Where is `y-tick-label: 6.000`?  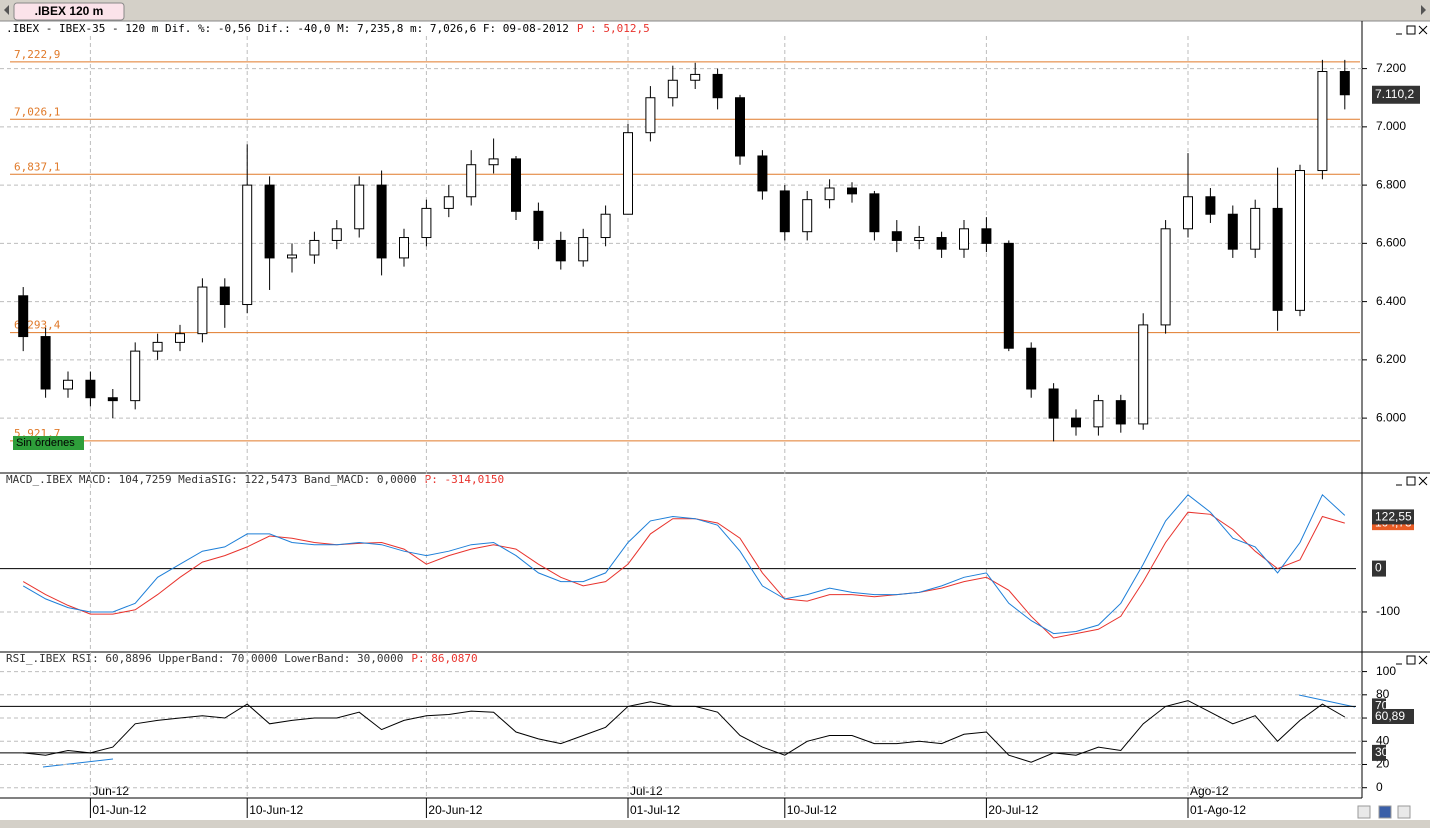 y-tick-label: 6.000 is located at coordinates (1391, 417).